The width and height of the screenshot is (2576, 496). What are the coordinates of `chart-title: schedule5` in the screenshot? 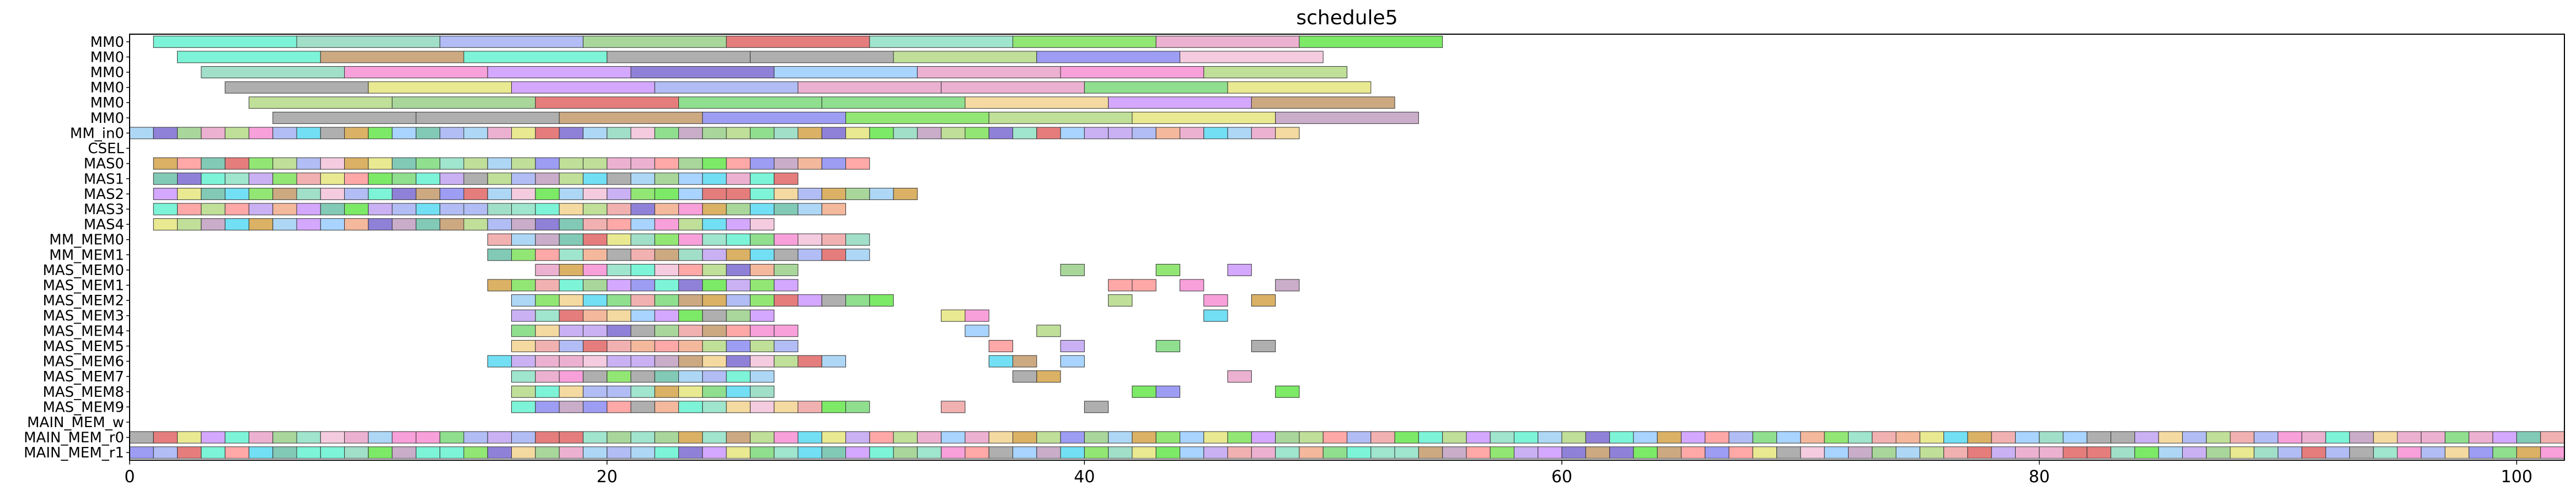 It's located at (1346, 18).